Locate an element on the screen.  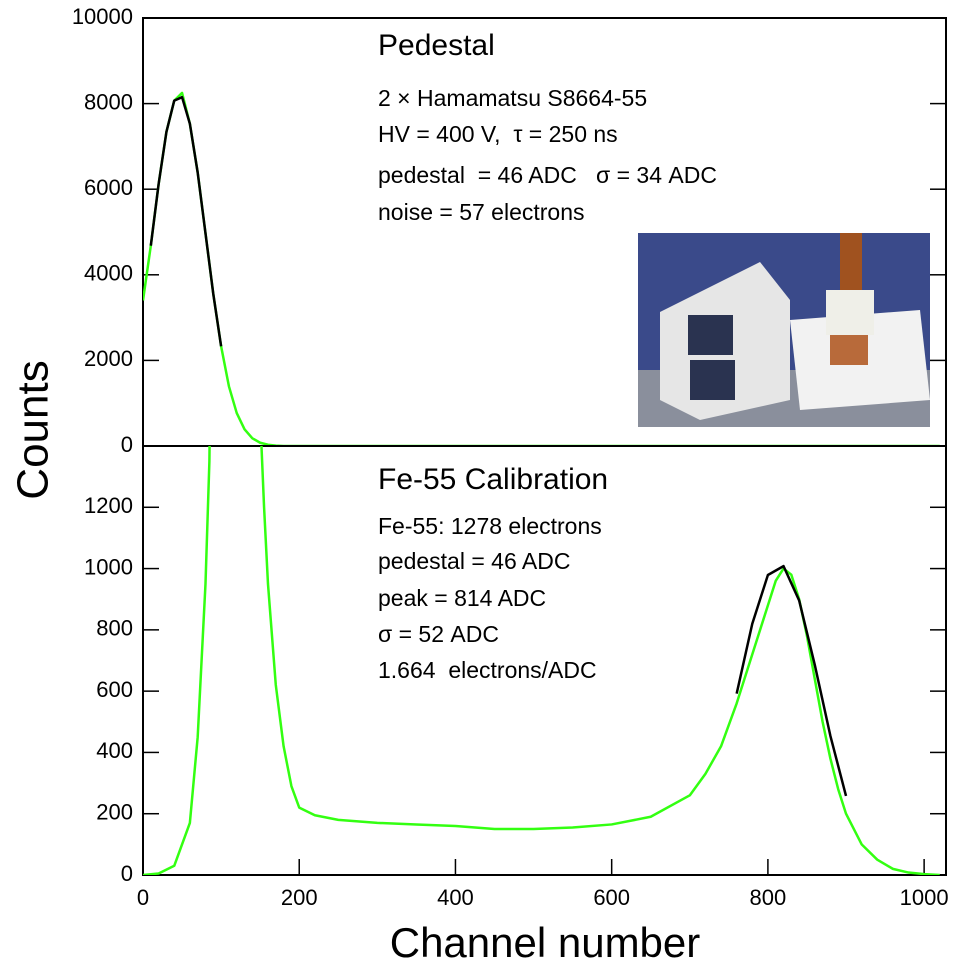
y-axis-label: Counts is located at coordinates (33, 429).